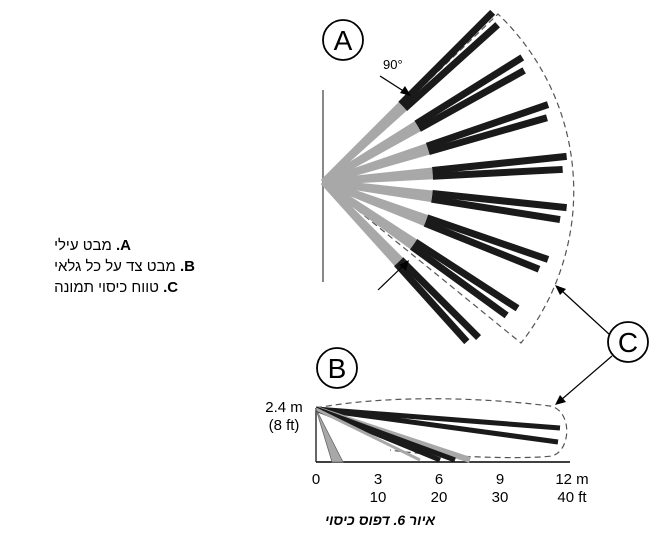  Describe the element at coordinates (173, 287) in the screenshot. I see `legend-key-c: C` at that location.